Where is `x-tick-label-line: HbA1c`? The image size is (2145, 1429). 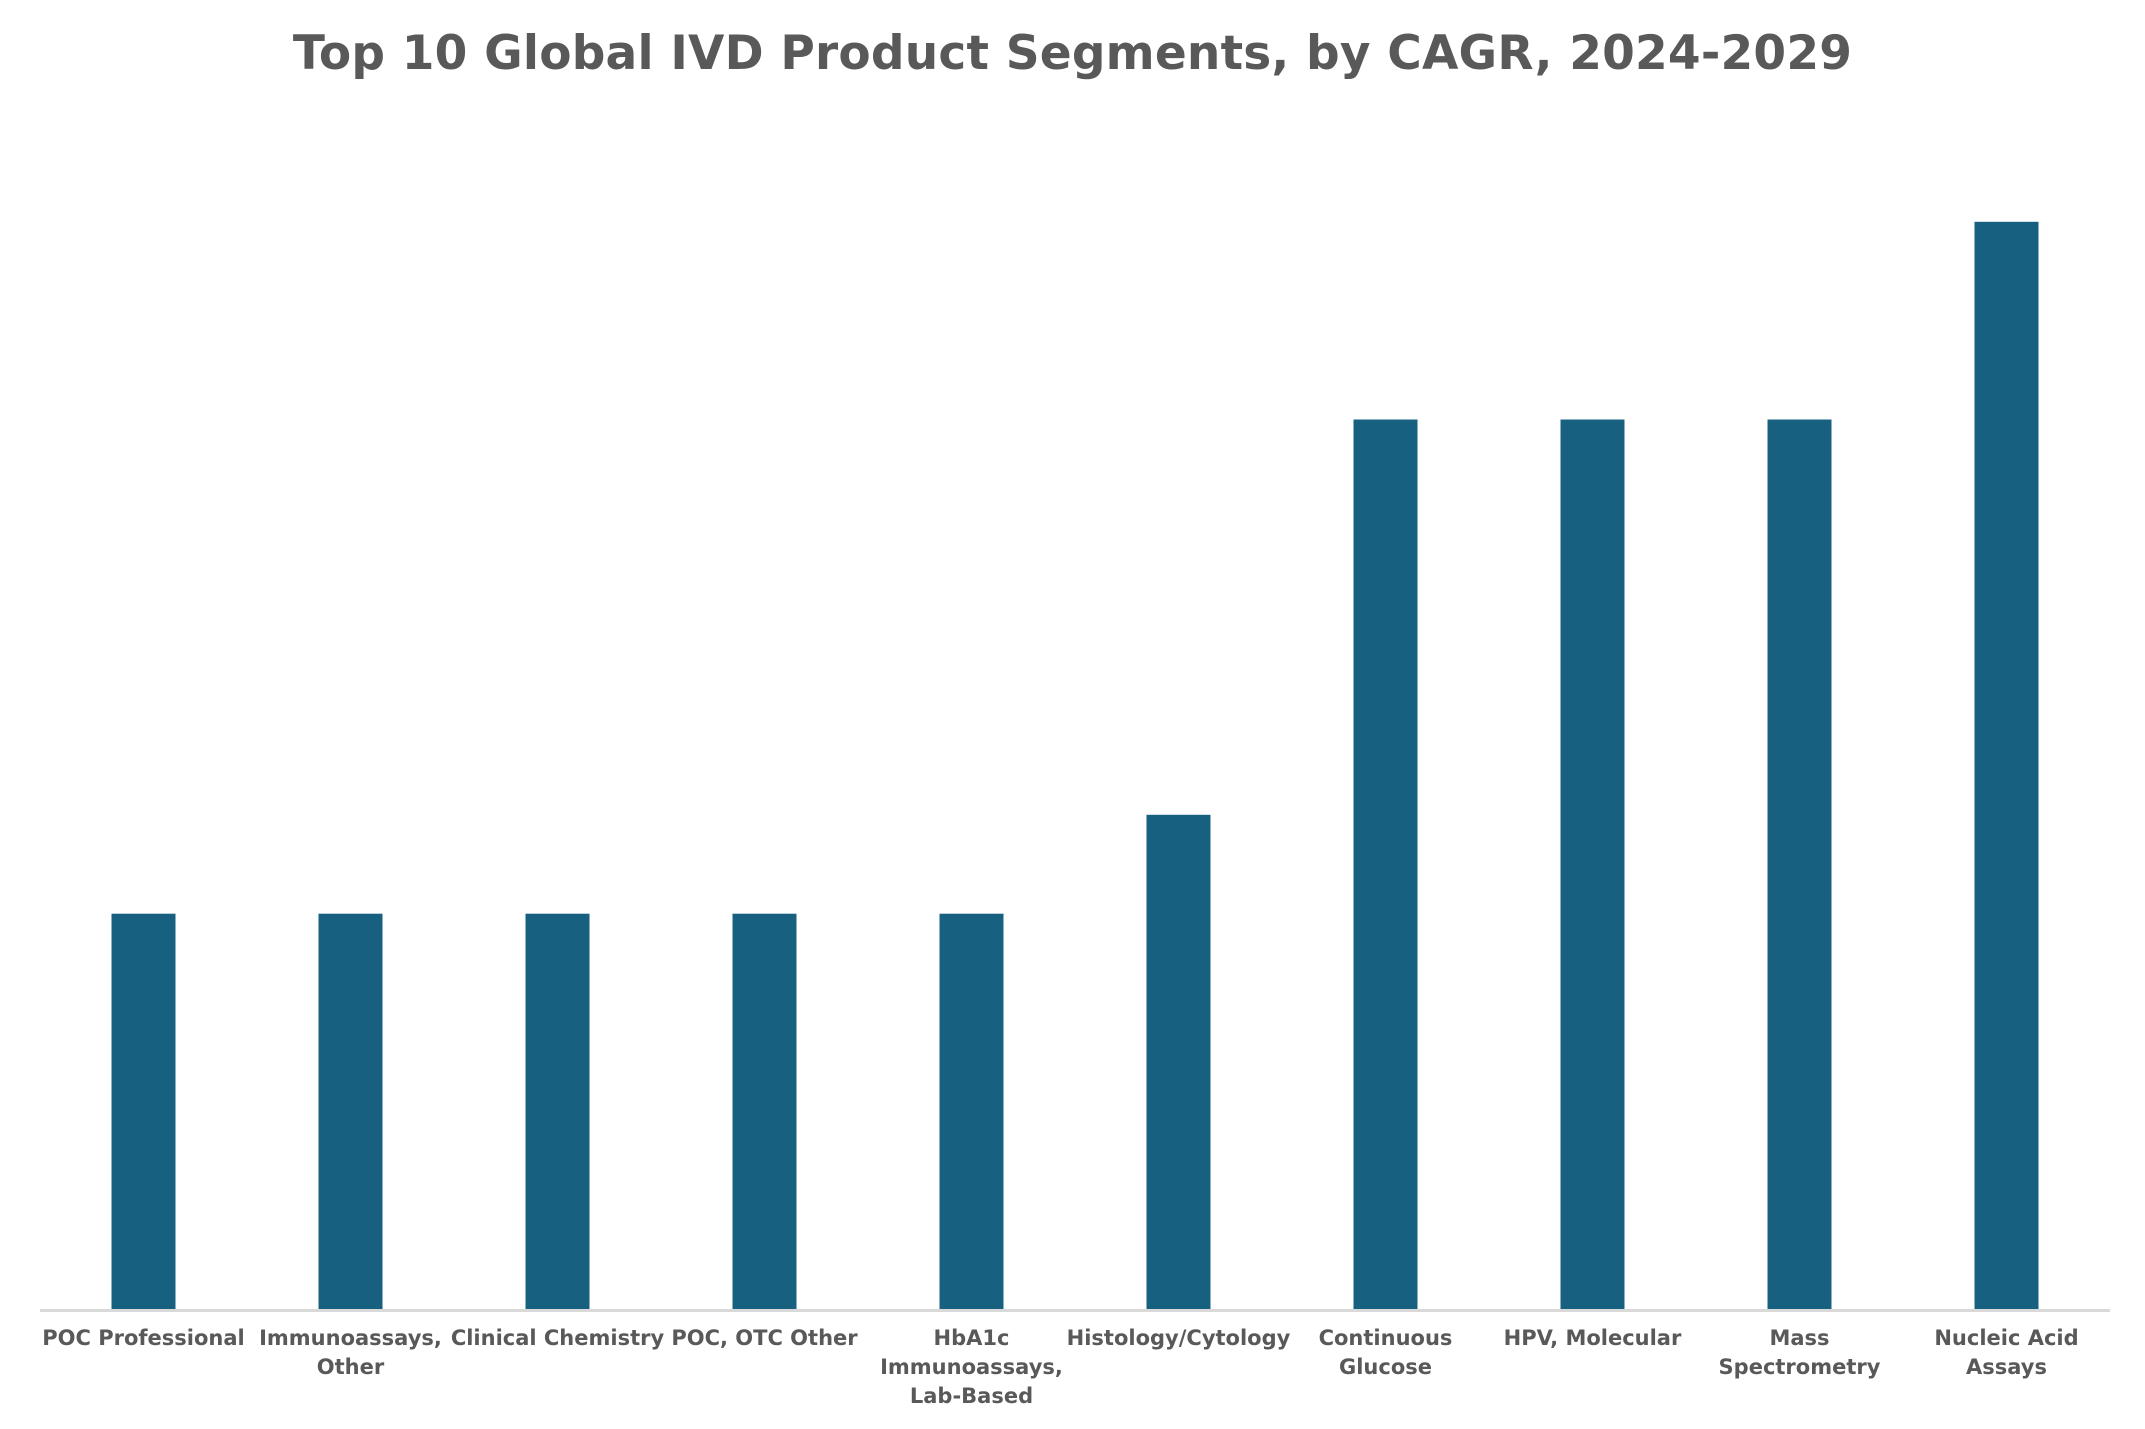 x-tick-label-line: HbA1c is located at coordinates (972, 1338).